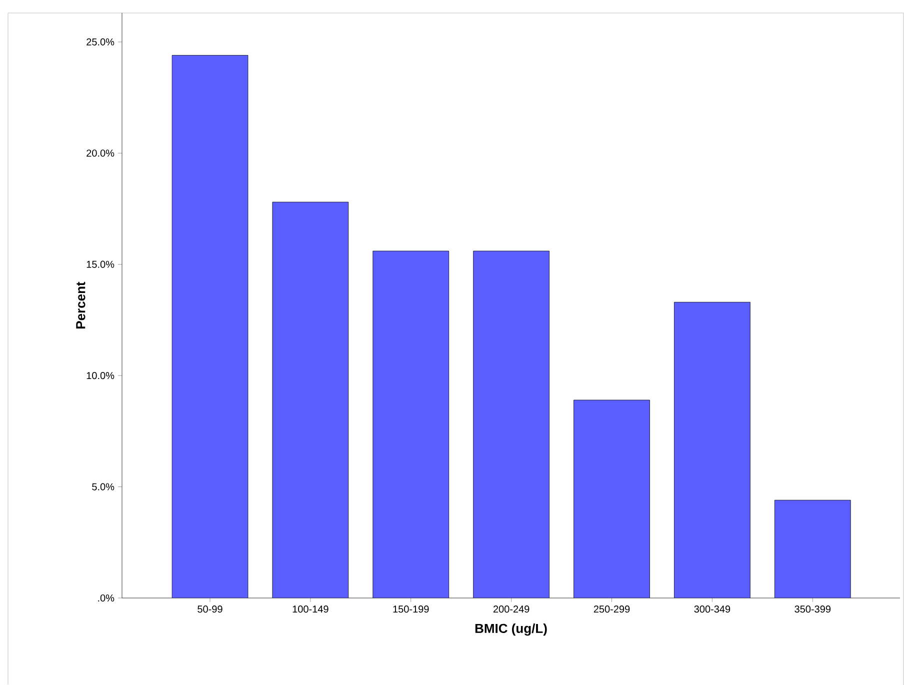  I want to click on x-tick-label: 50-99, so click(210, 609).